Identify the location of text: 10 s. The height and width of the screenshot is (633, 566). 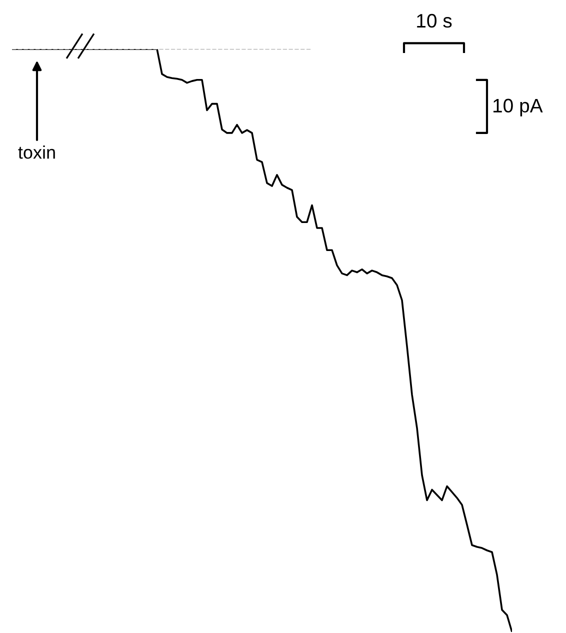
(434, 21).